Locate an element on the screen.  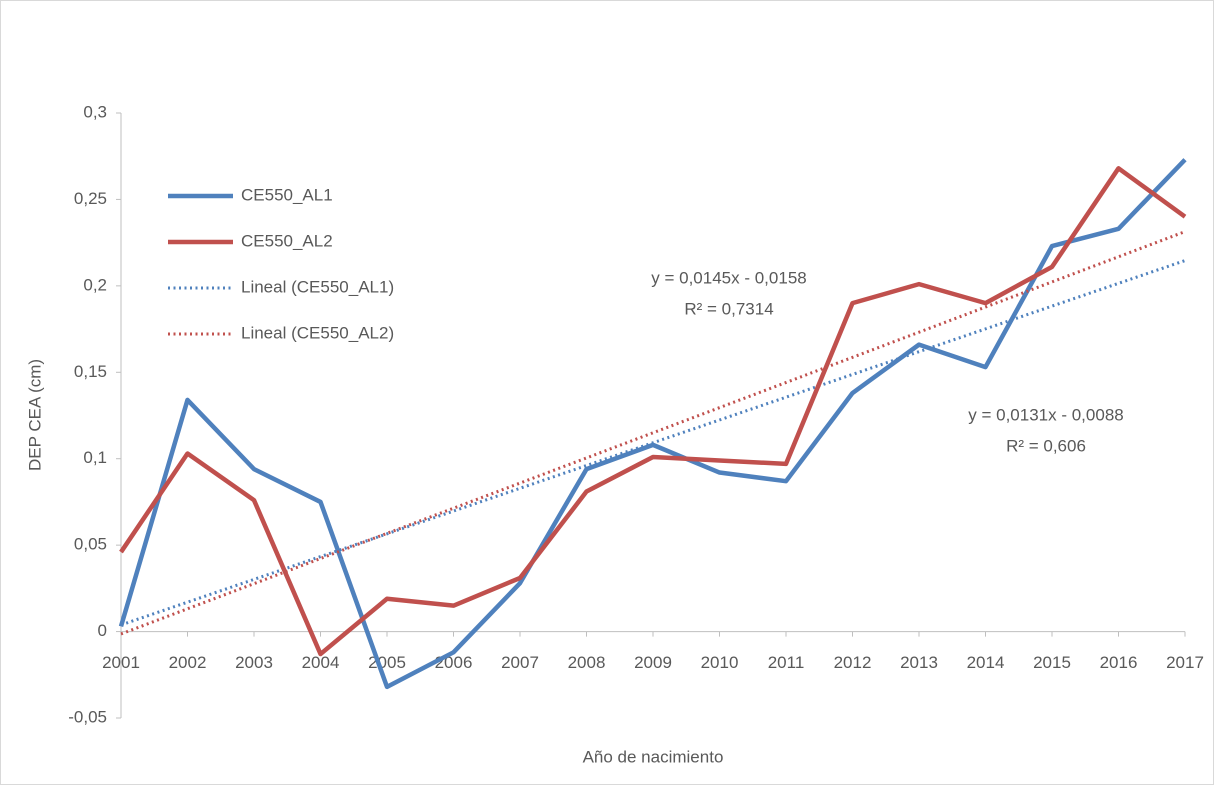
x-tick-label: 2009 is located at coordinates (653, 662).